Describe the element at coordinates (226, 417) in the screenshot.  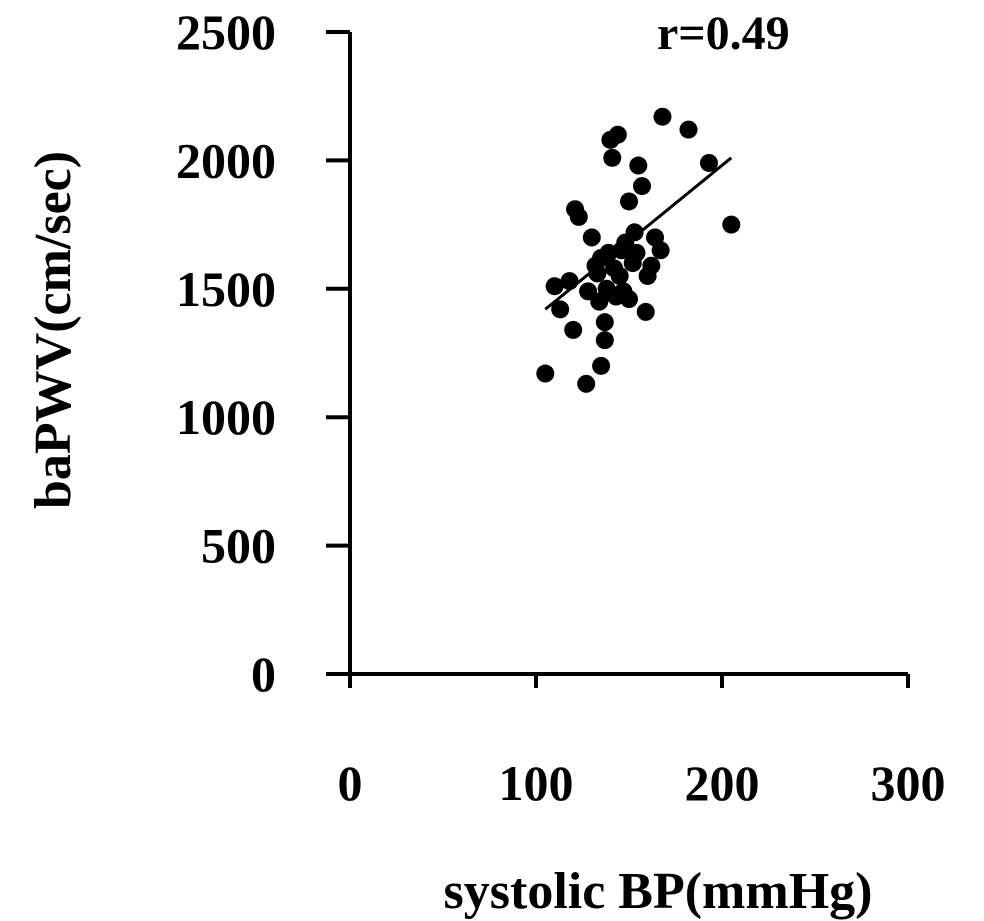
I see `y-tick-label: 1000` at that location.